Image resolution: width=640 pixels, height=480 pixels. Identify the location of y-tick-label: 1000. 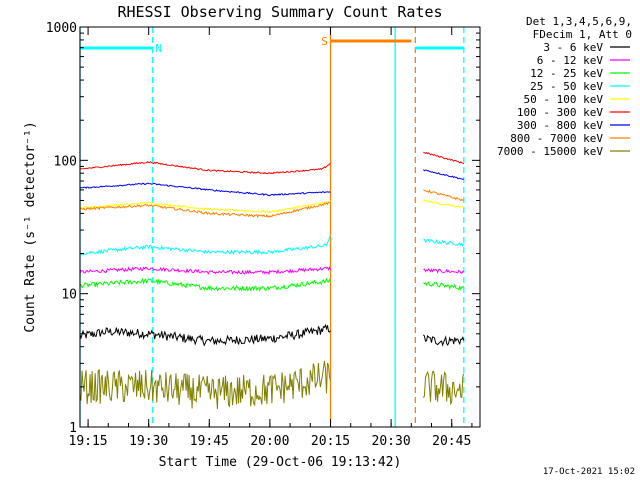
(61, 28).